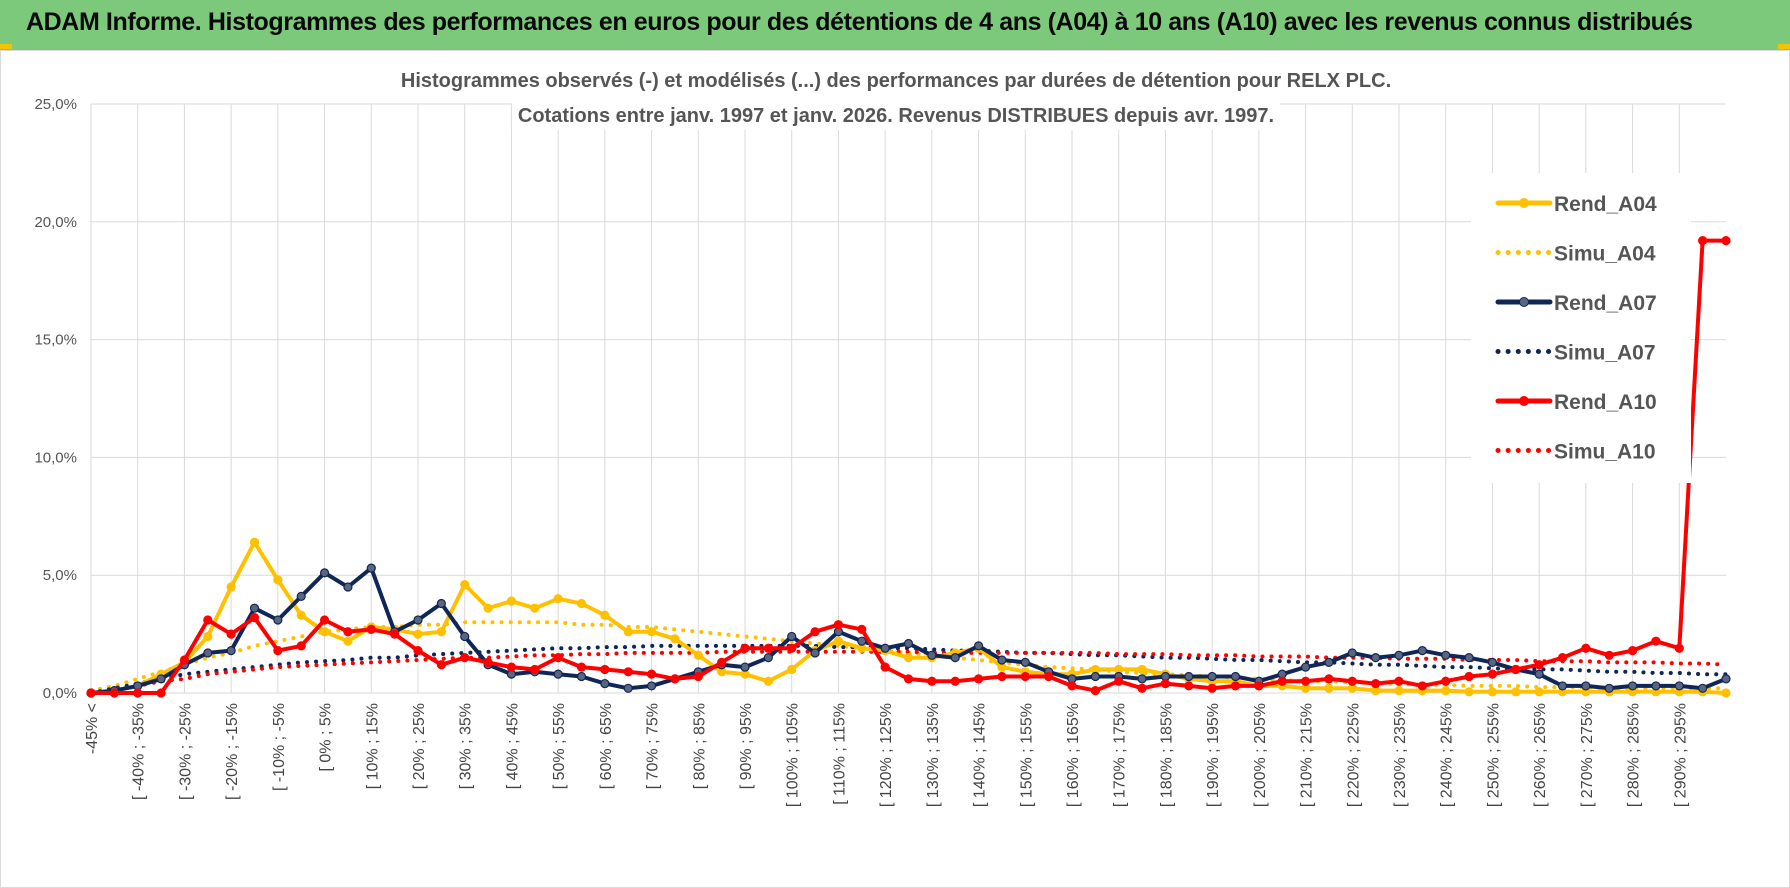 This screenshot has height=888, width=1790. I want to click on x-tick-label: [ 0% ; 5%, so click(326, 737).